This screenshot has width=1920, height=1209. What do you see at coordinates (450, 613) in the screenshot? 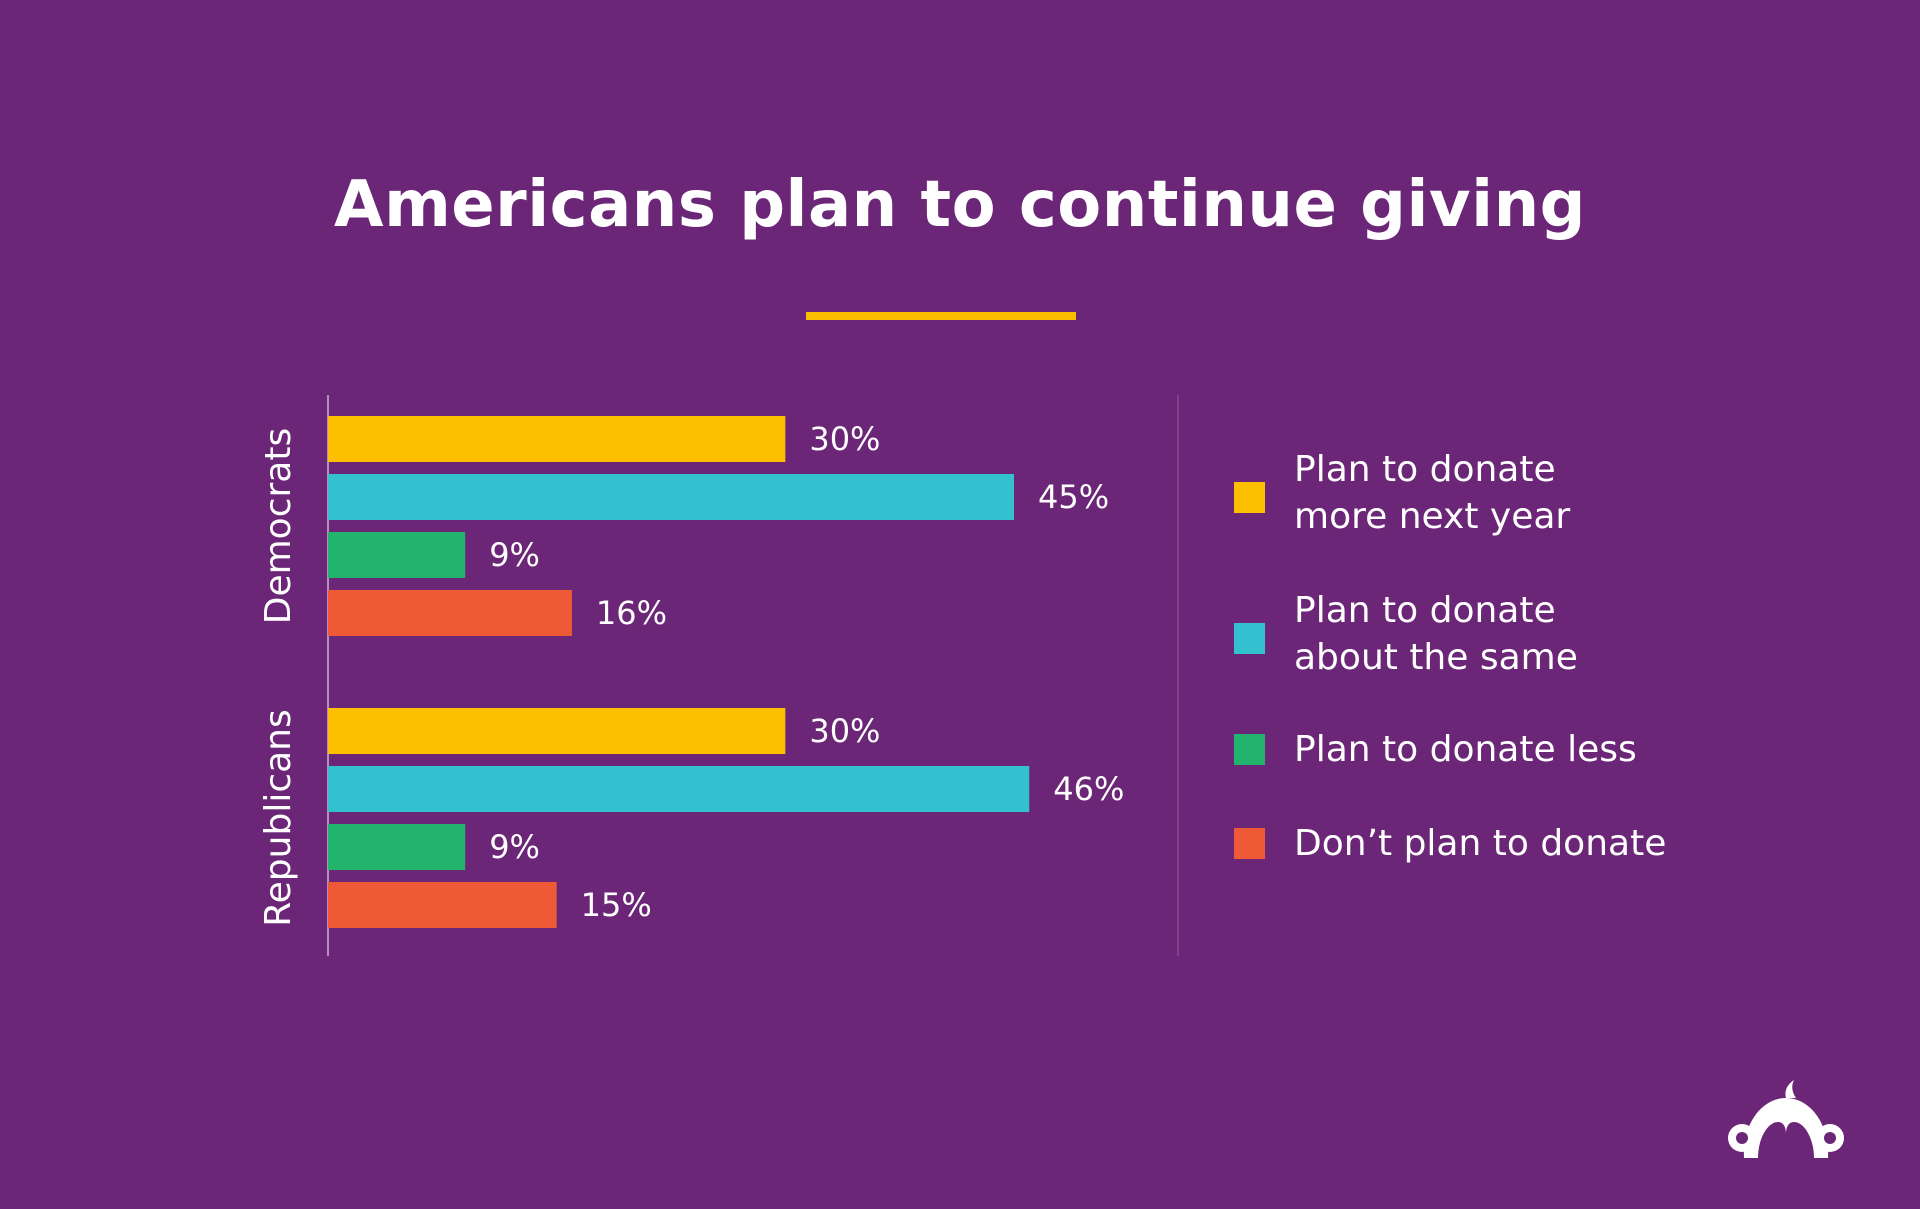
I see `bar-democrats-none` at bounding box center [450, 613].